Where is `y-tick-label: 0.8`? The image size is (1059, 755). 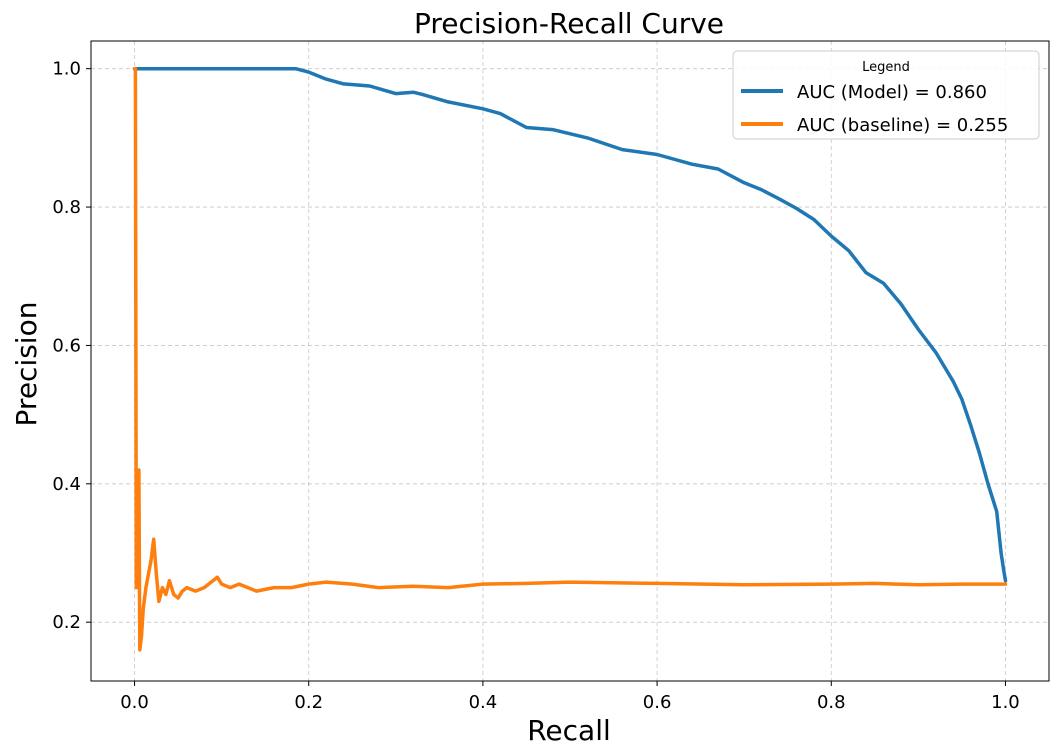
y-tick-label: 0.8 is located at coordinates (66, 207).